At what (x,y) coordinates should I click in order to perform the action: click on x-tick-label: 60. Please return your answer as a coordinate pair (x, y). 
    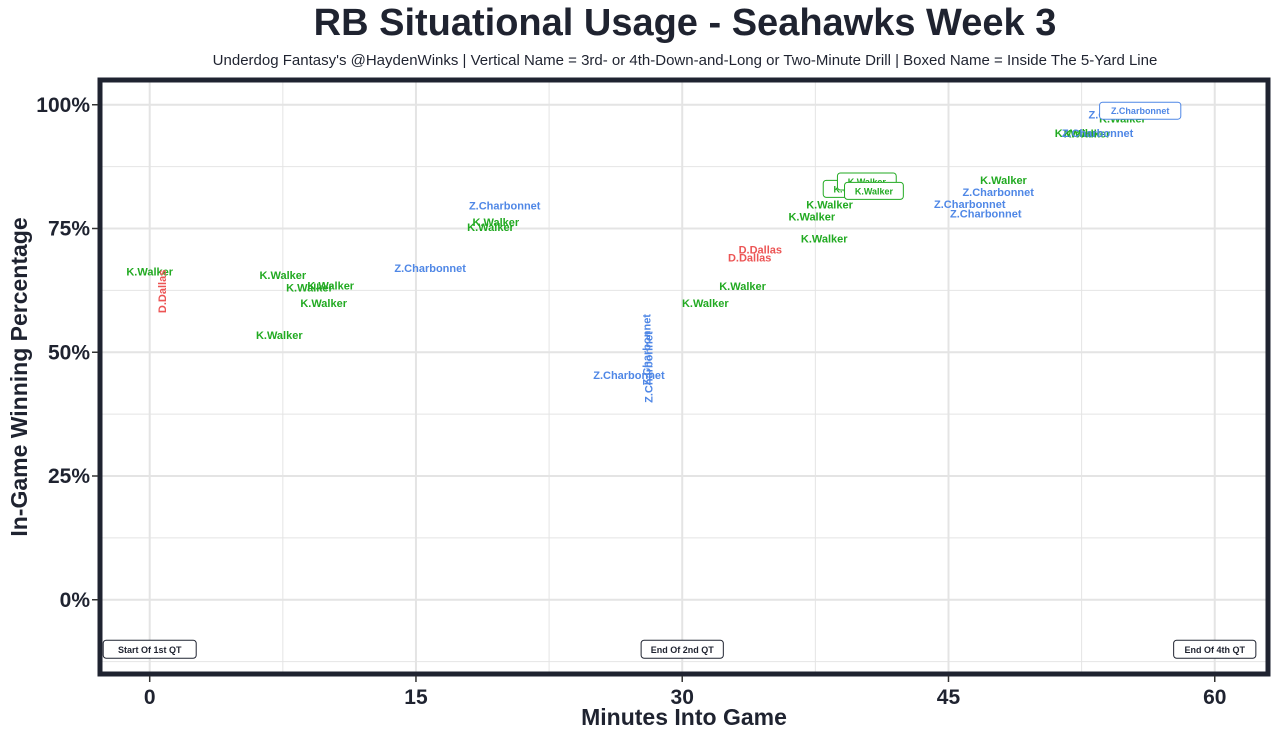
    Looking at the image, I should click on (1214, 697).